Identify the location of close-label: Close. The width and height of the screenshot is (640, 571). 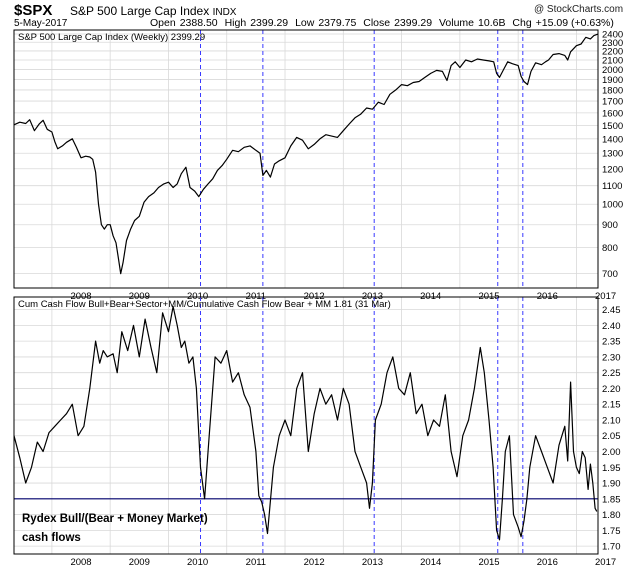
(377, 23).